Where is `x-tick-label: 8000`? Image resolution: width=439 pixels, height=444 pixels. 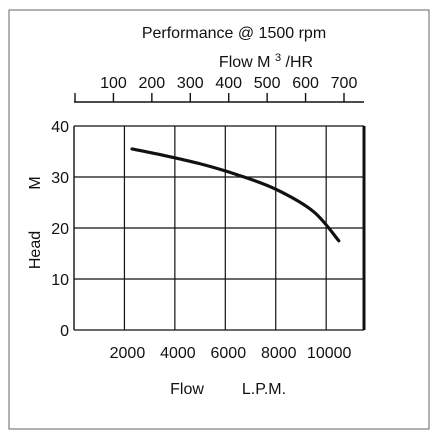
x-tick-label: 8000 is located at coordinates (279, 353).